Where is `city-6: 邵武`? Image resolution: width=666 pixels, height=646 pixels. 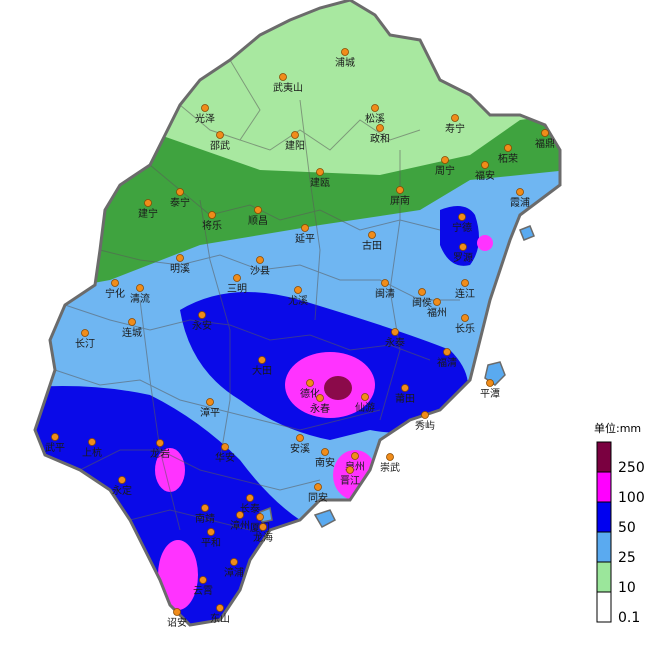
city-6: 邵武 is located at coordinates (220, 141).